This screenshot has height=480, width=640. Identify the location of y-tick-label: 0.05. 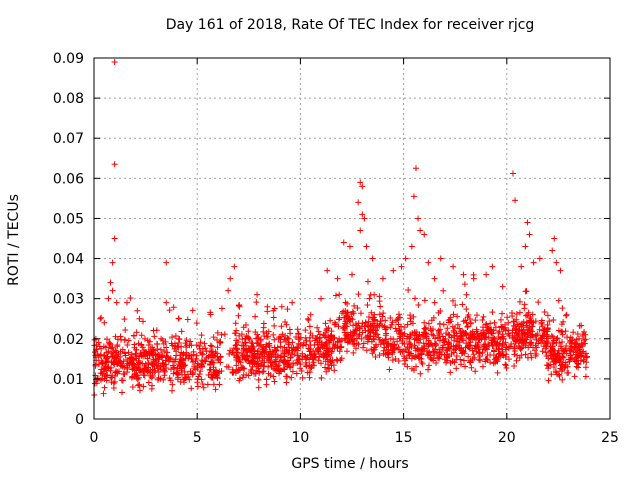
(68, 219).